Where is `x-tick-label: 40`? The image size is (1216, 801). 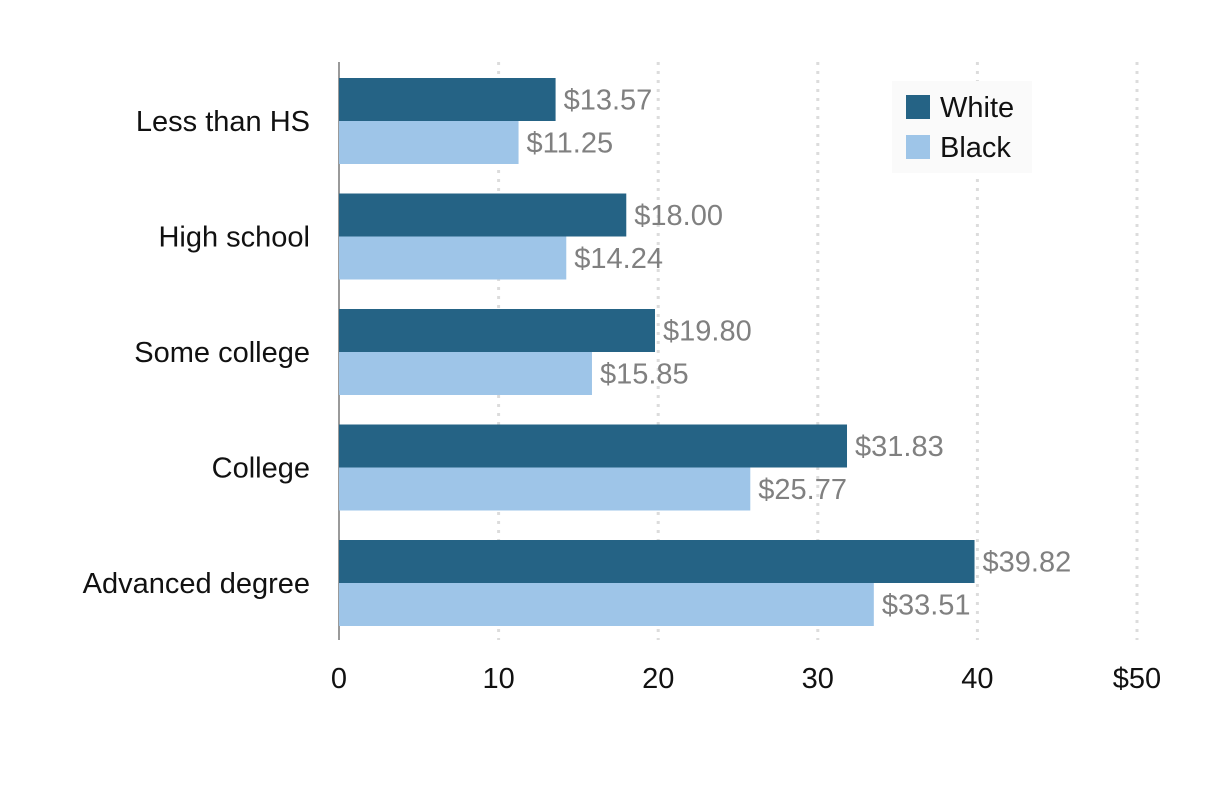 x-tick-label: 40 is located at coordinates (977, 679).